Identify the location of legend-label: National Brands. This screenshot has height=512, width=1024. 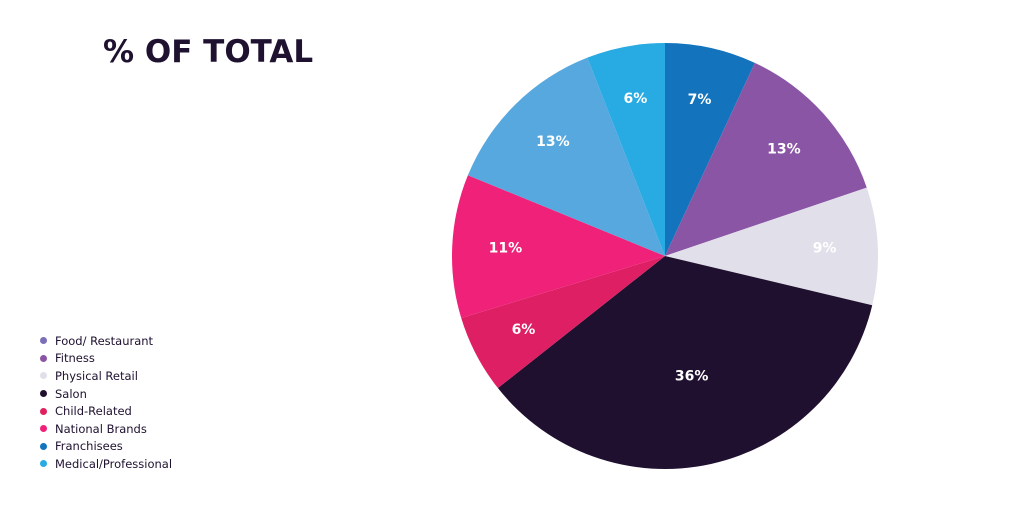
(101, 428).